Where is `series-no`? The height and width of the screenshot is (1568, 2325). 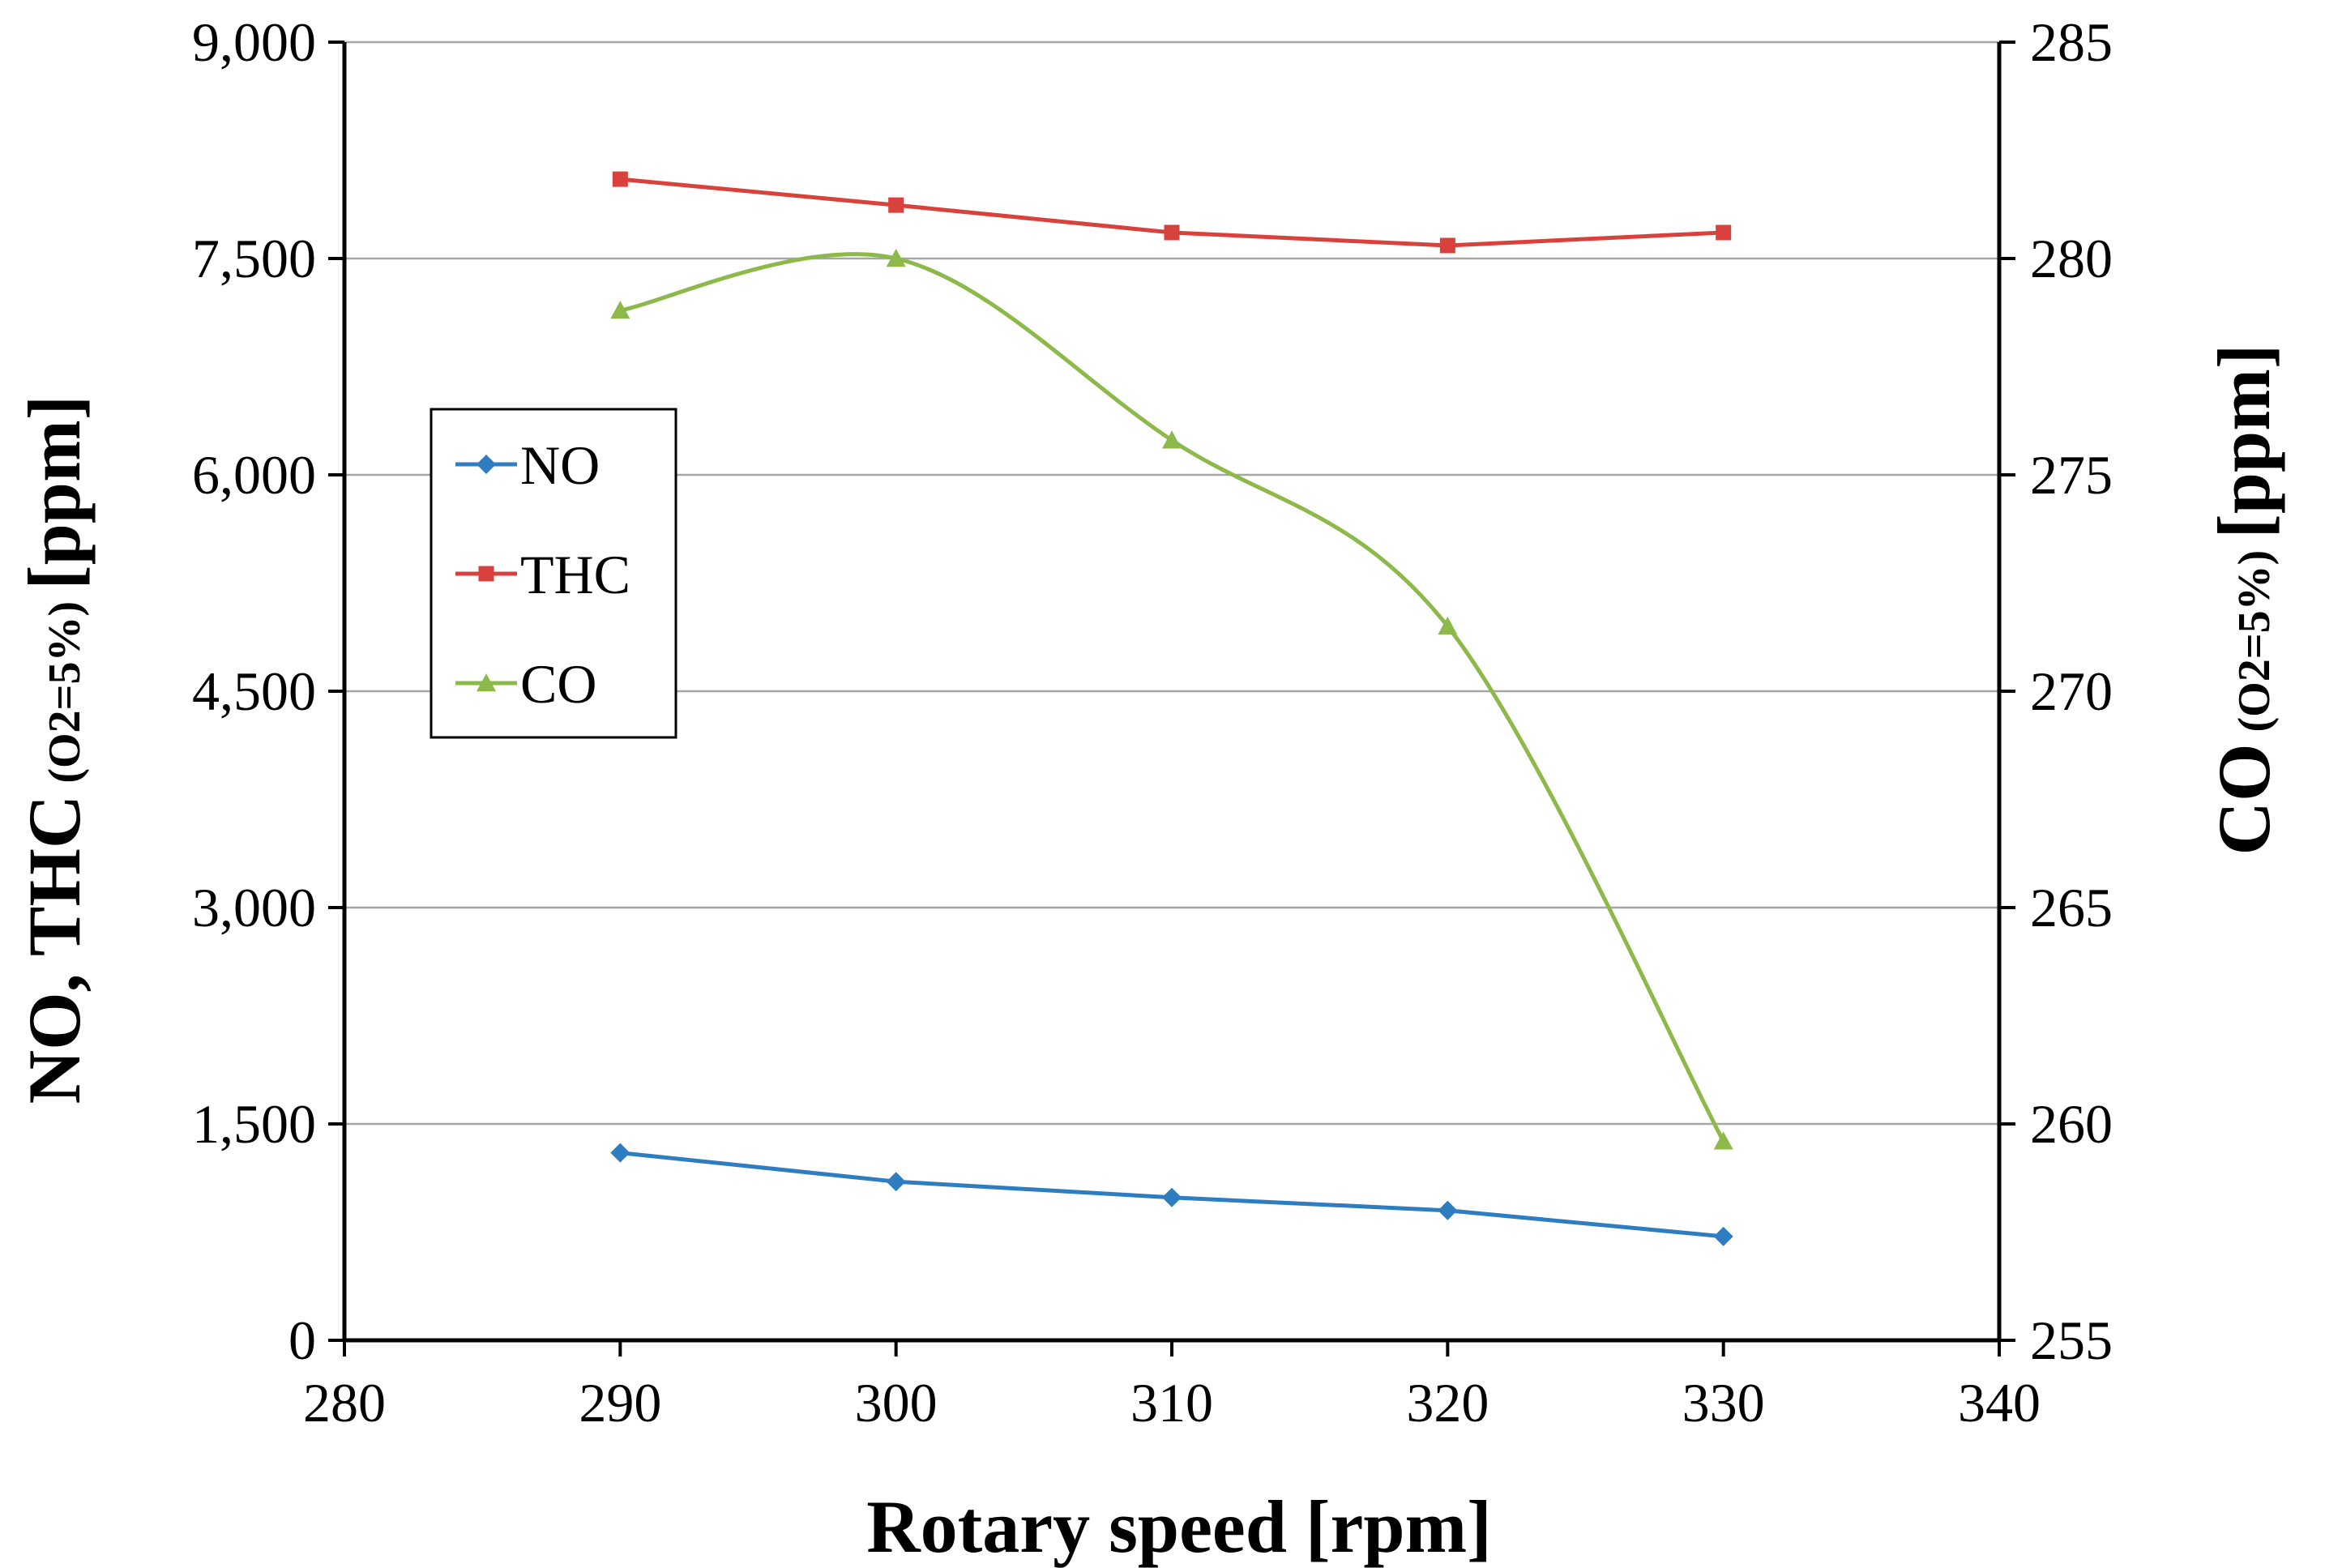 series-no is located at coordinates (1171, 1195).